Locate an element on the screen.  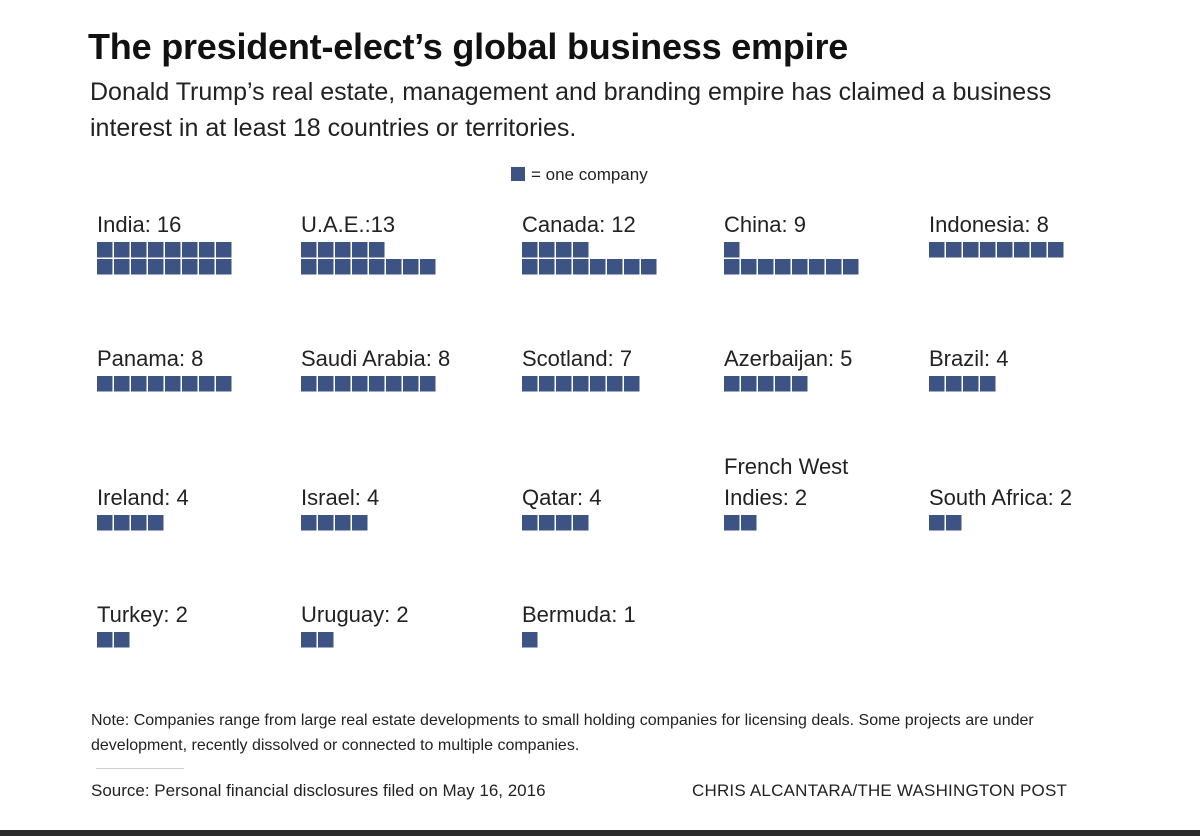
category-uruguay: Uruguay: 2 is located at coordinates (355, 625).